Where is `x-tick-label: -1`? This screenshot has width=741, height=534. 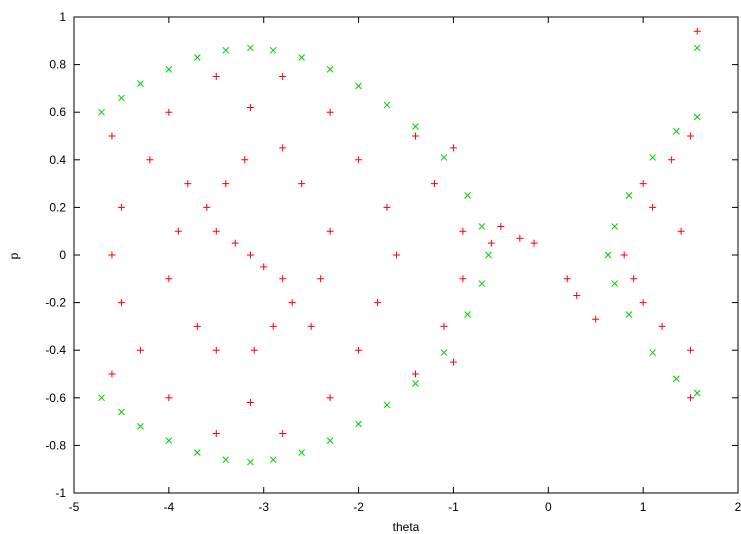 x-tick-label: -1 is located at coordinates (453, 507).